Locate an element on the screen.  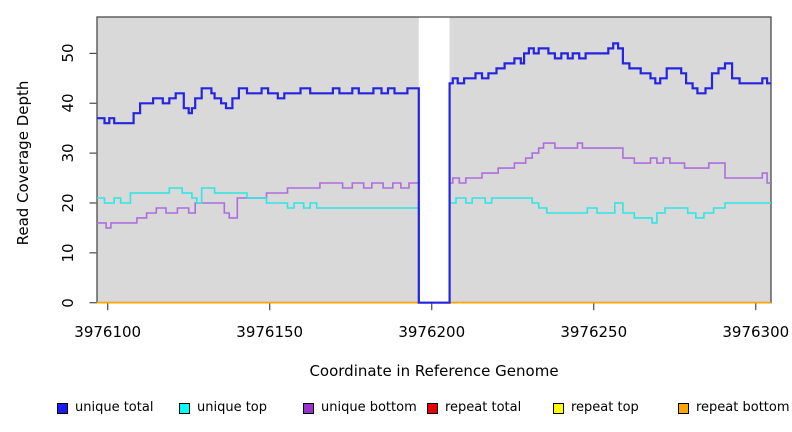
legend-item-repeat-total: repeat total is located at coordinates (474, 408).